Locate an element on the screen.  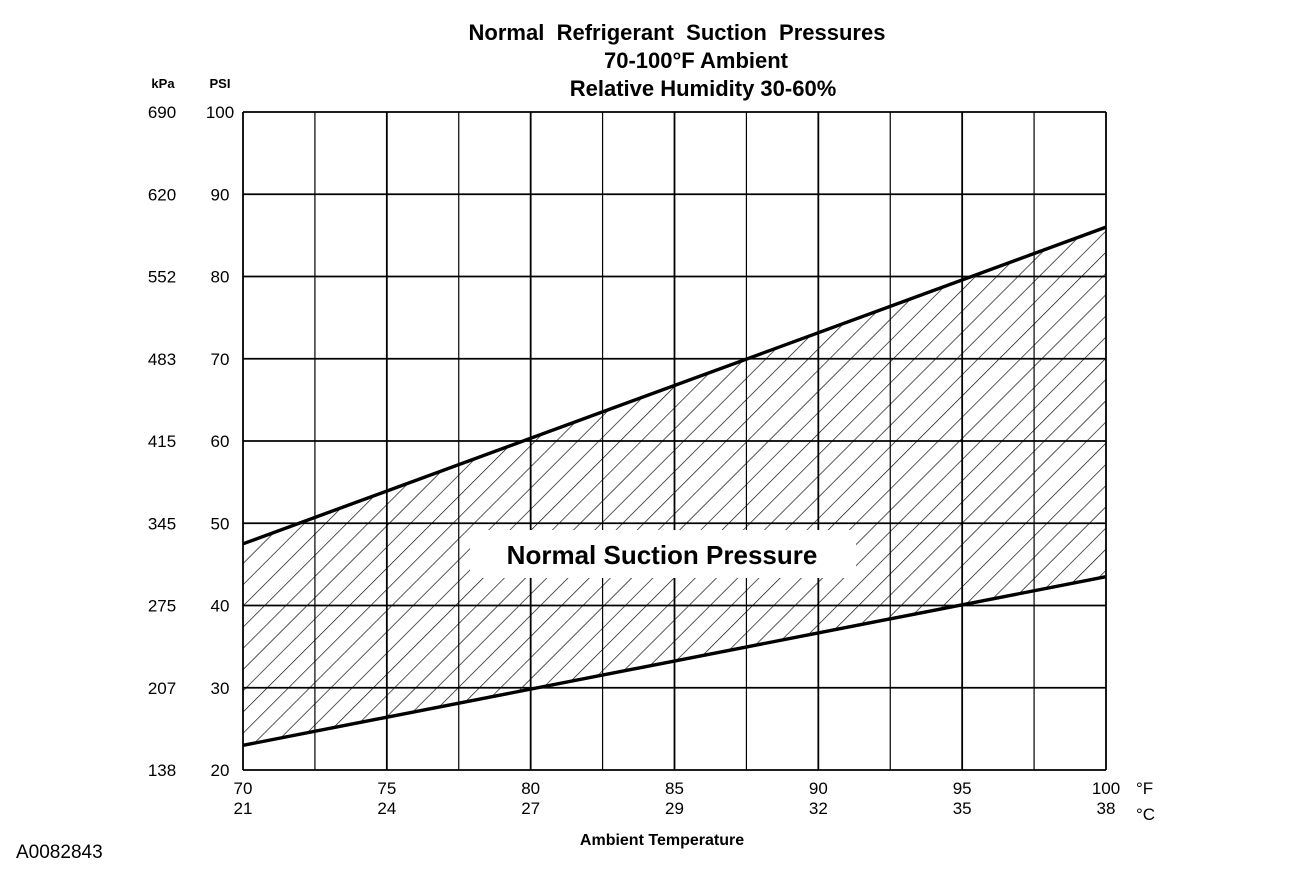
x-tick-celsius: 32 is located at coordinates (818, 808).